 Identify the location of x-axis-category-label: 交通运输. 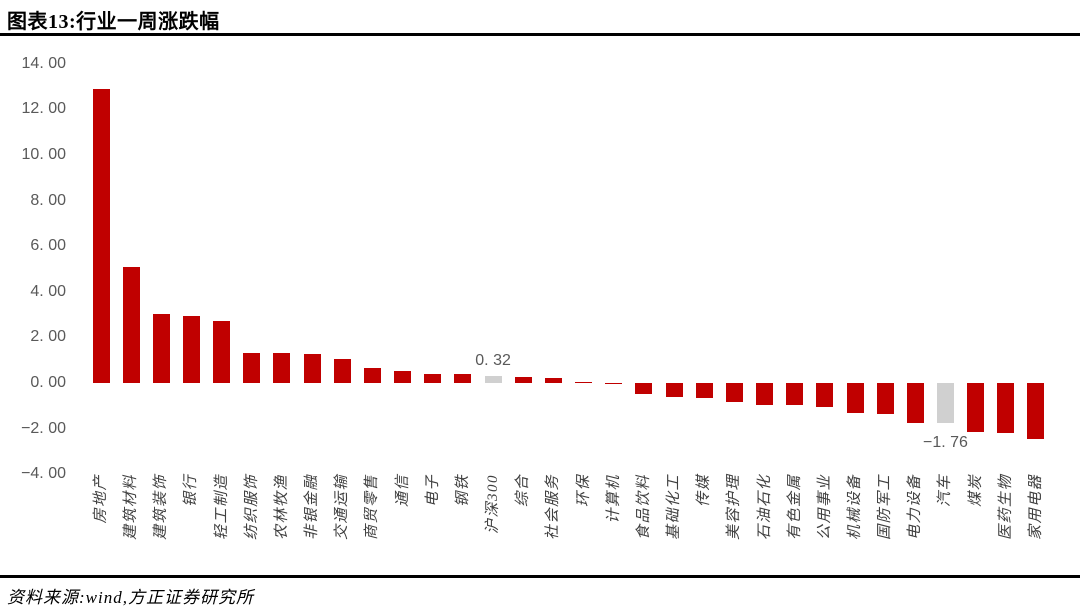
(342, 526).